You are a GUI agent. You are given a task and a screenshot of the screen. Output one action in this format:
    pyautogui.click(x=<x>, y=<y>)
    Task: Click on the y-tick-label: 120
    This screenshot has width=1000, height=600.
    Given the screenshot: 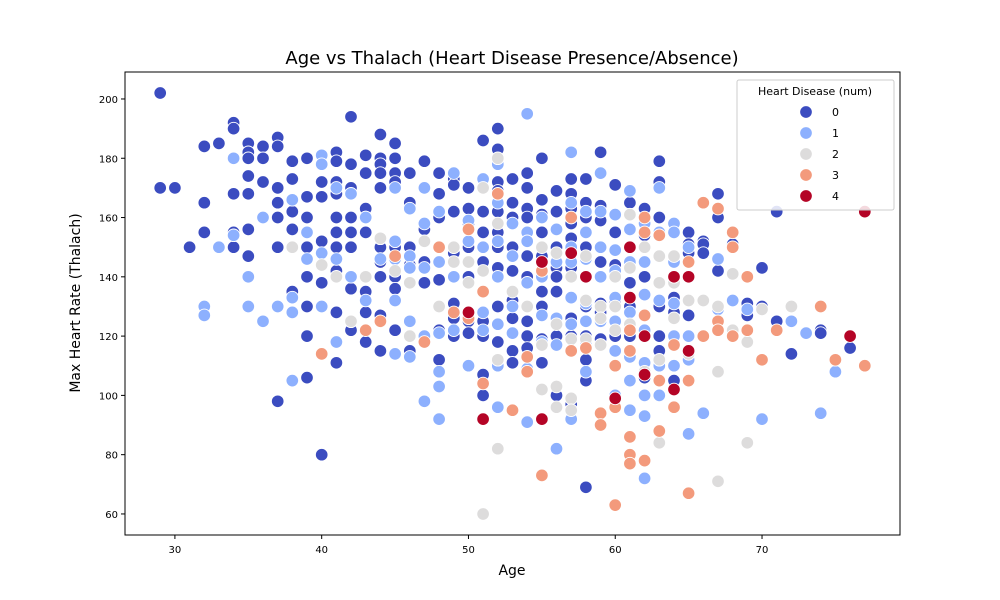 What is the action you would take?
    pyautogui.click(x=108, y=337)
    